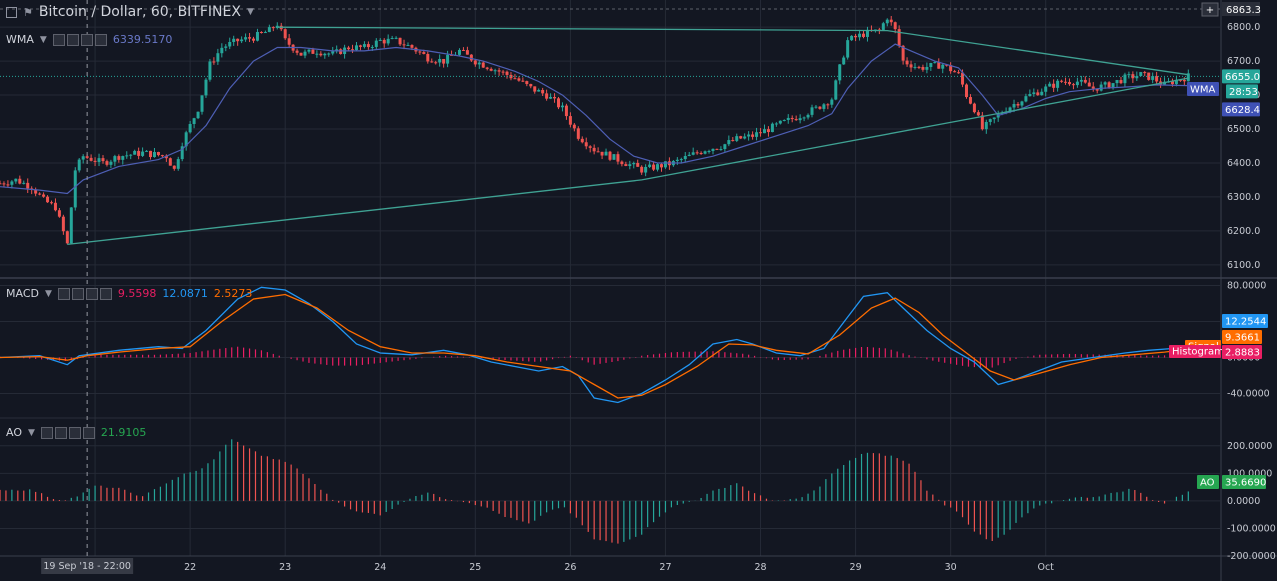  I want to click on indicator-buttons, so click(84, 293).